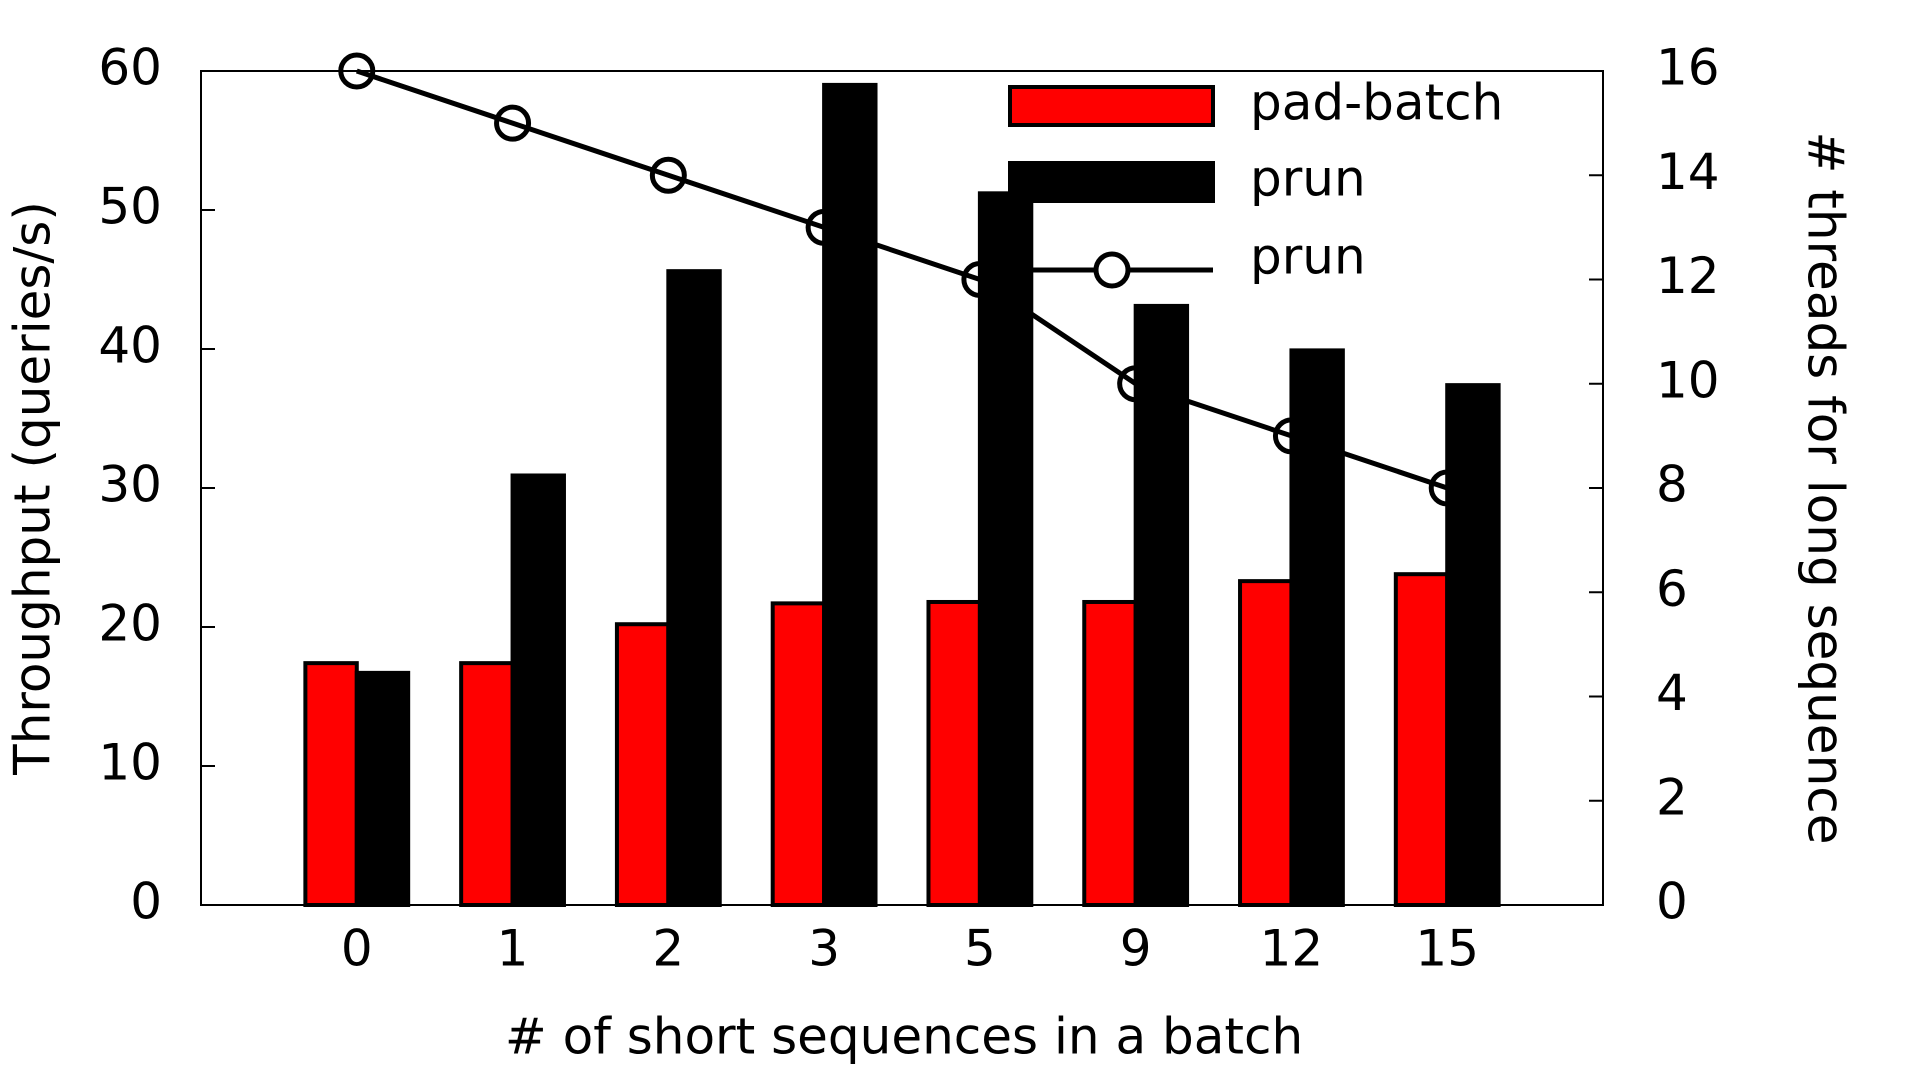 Image resolution: width=1920 pixels, height=1080 pixels. Describe the element at coordinates (130, 624) in the screenshot. I see `y-tick-label: 20` at that location.